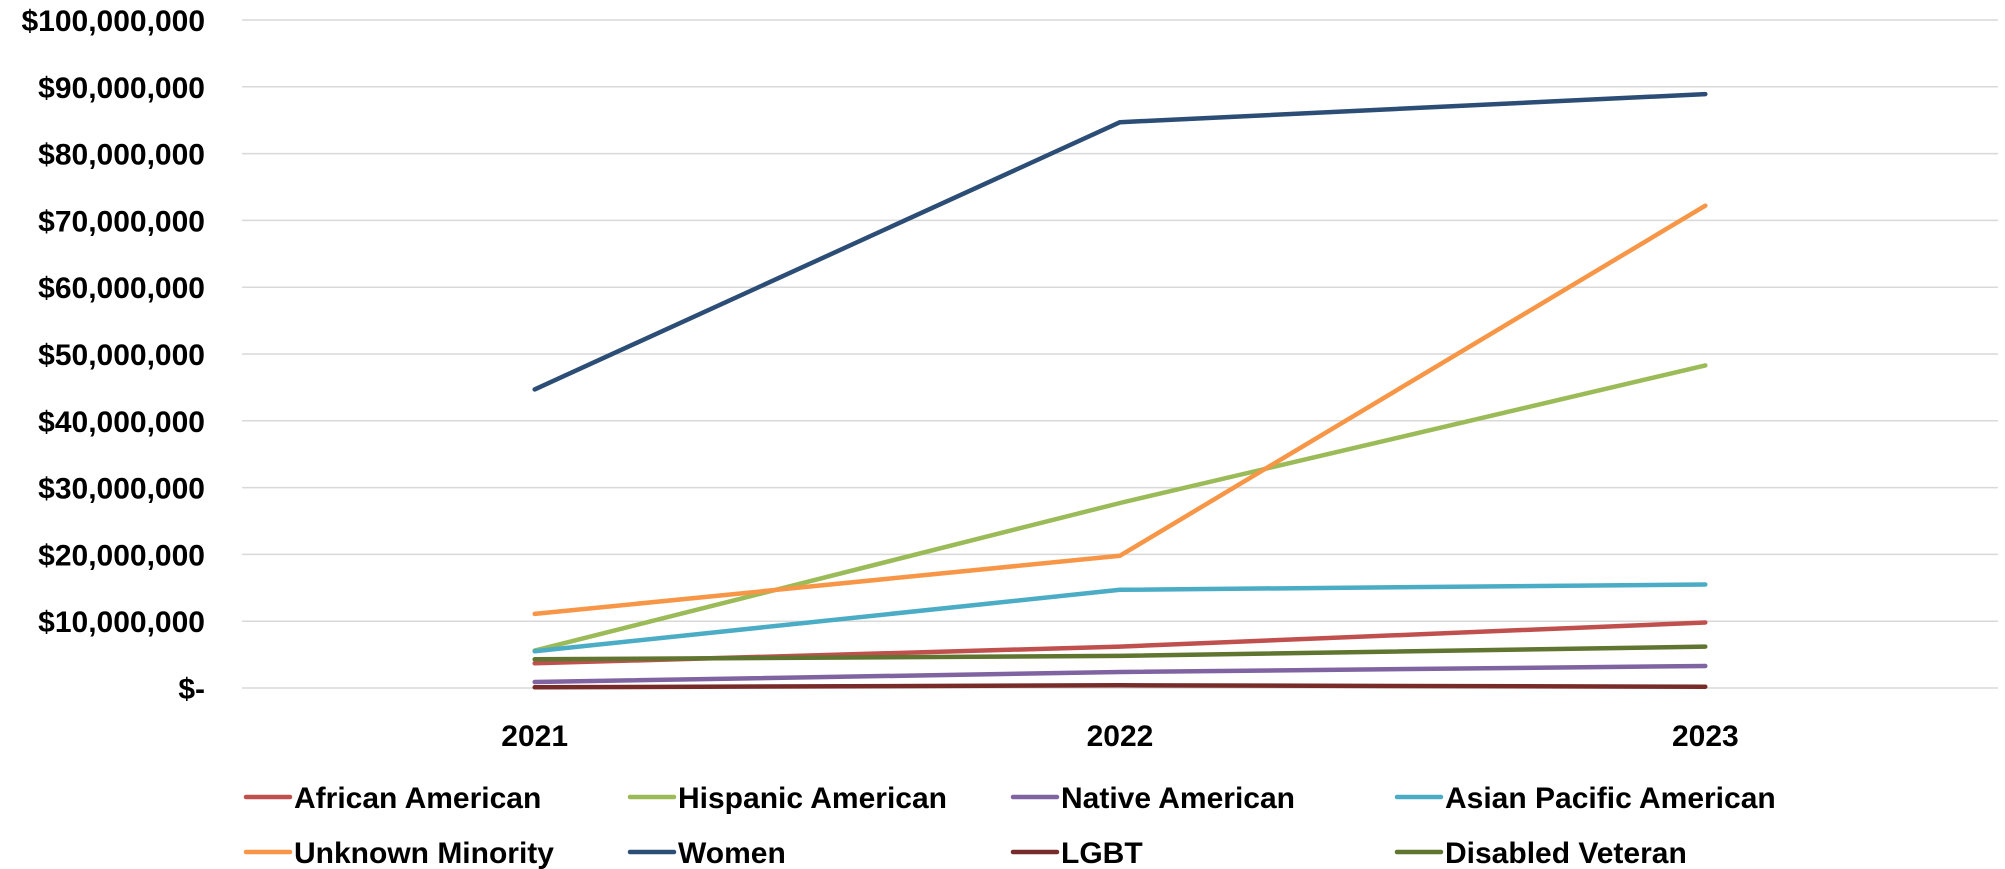  I want to click on legend-item-women: Women, so click(706, 853).